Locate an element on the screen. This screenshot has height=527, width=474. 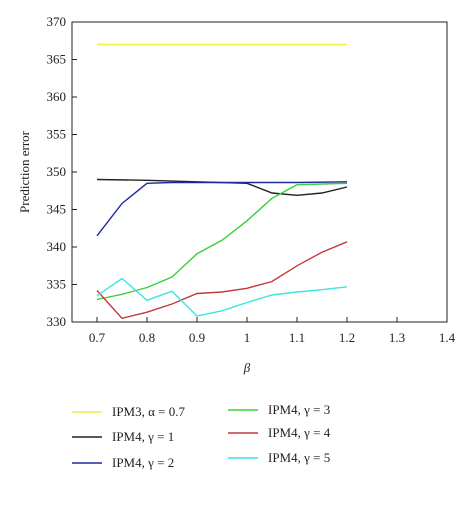
legend-label: IPM4, γ = 5 is located at coordinates (299, 457).